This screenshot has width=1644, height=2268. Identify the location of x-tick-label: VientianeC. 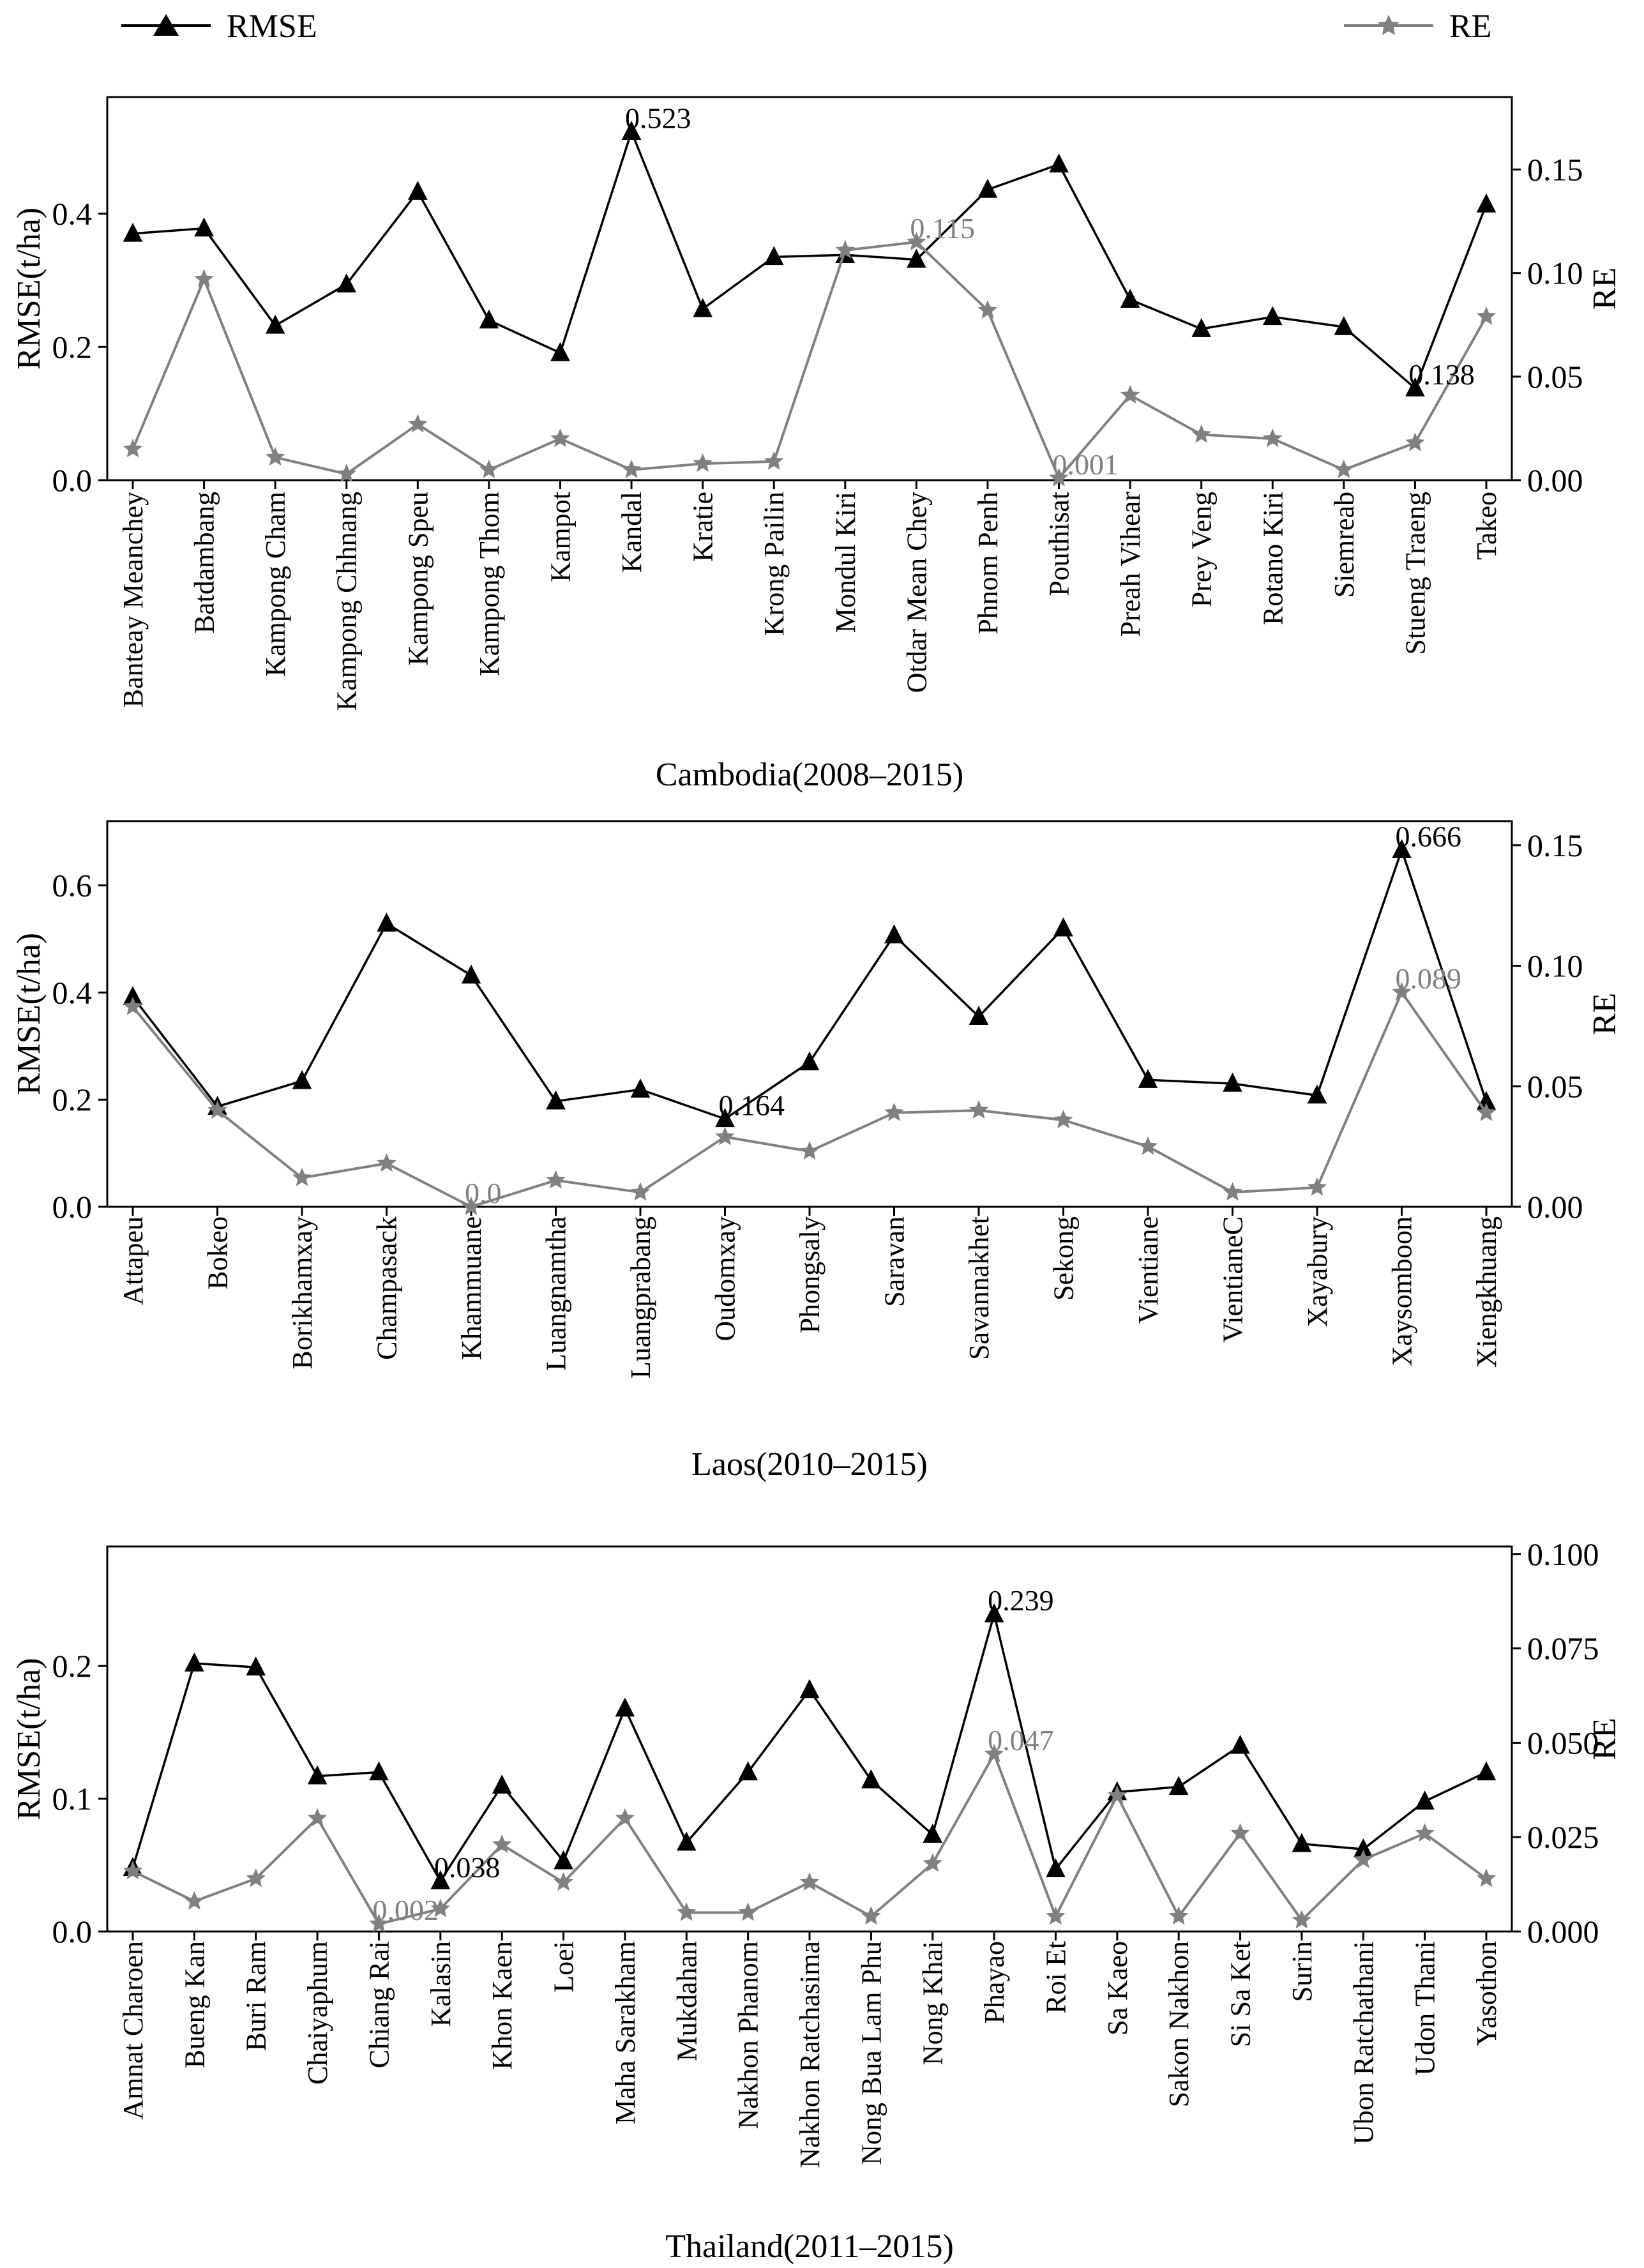
(1233, 1279).